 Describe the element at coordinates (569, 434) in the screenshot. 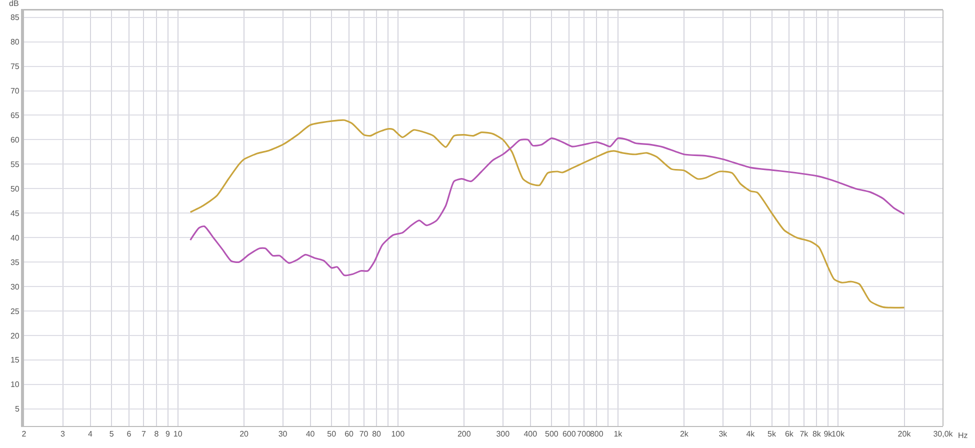

I see `x-tick-label: 600` at that location.